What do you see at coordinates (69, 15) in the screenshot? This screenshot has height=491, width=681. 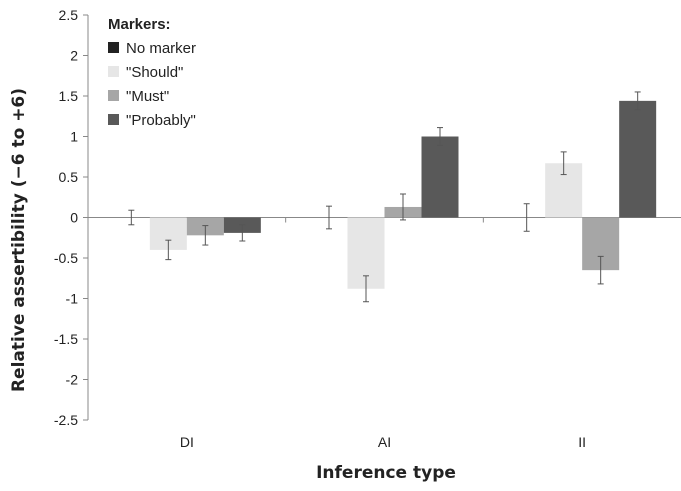 I see `y-tick-label: 2.5` at bounding box center [69, 15].